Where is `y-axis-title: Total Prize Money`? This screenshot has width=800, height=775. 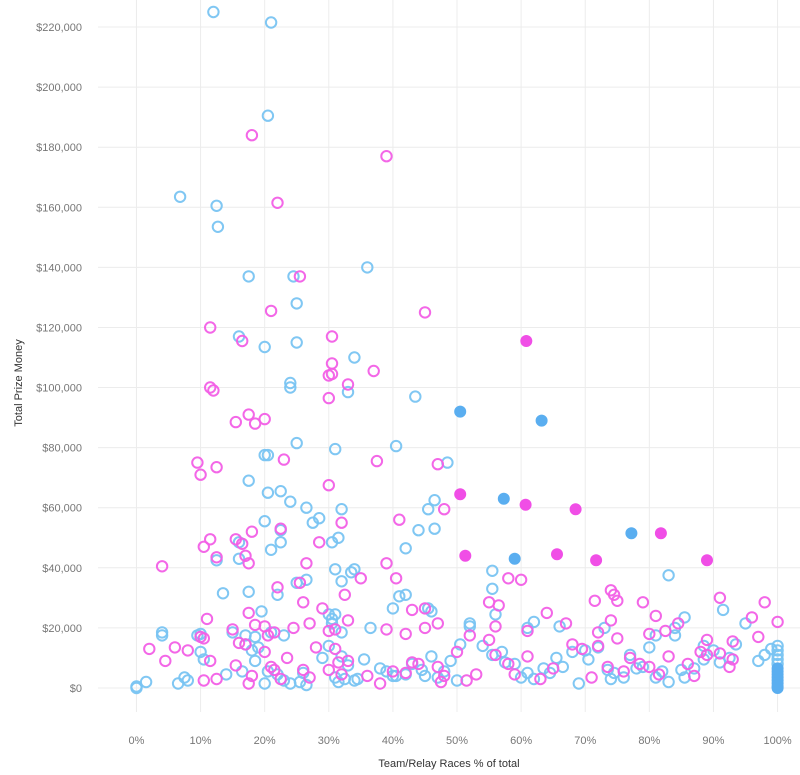 y-axis-title: Total Prize Money is located at coordinates (19, 383).